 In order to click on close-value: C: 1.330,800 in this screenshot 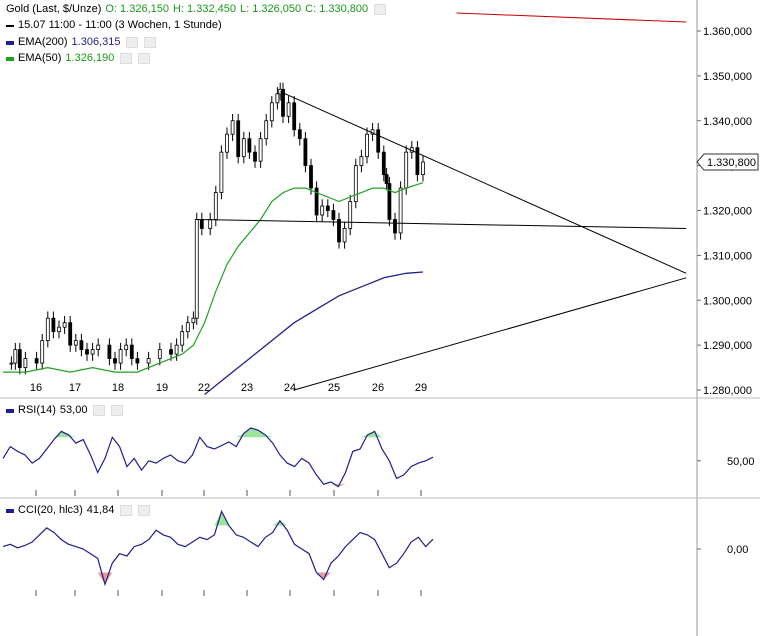, I will do `click(337, 9)`.